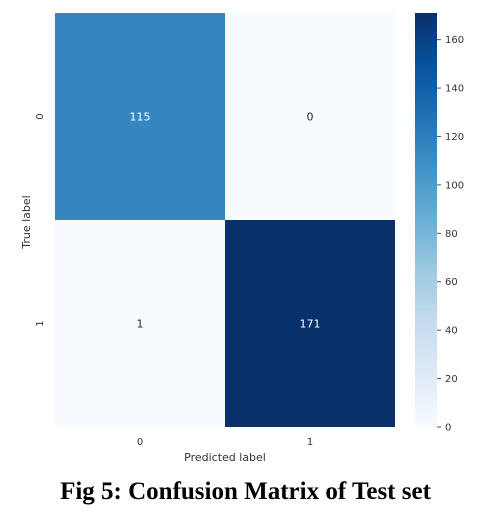  Describe the element at coordinates (140, 442) in the screenshot. I see `x-tick-label: 0` at that location.